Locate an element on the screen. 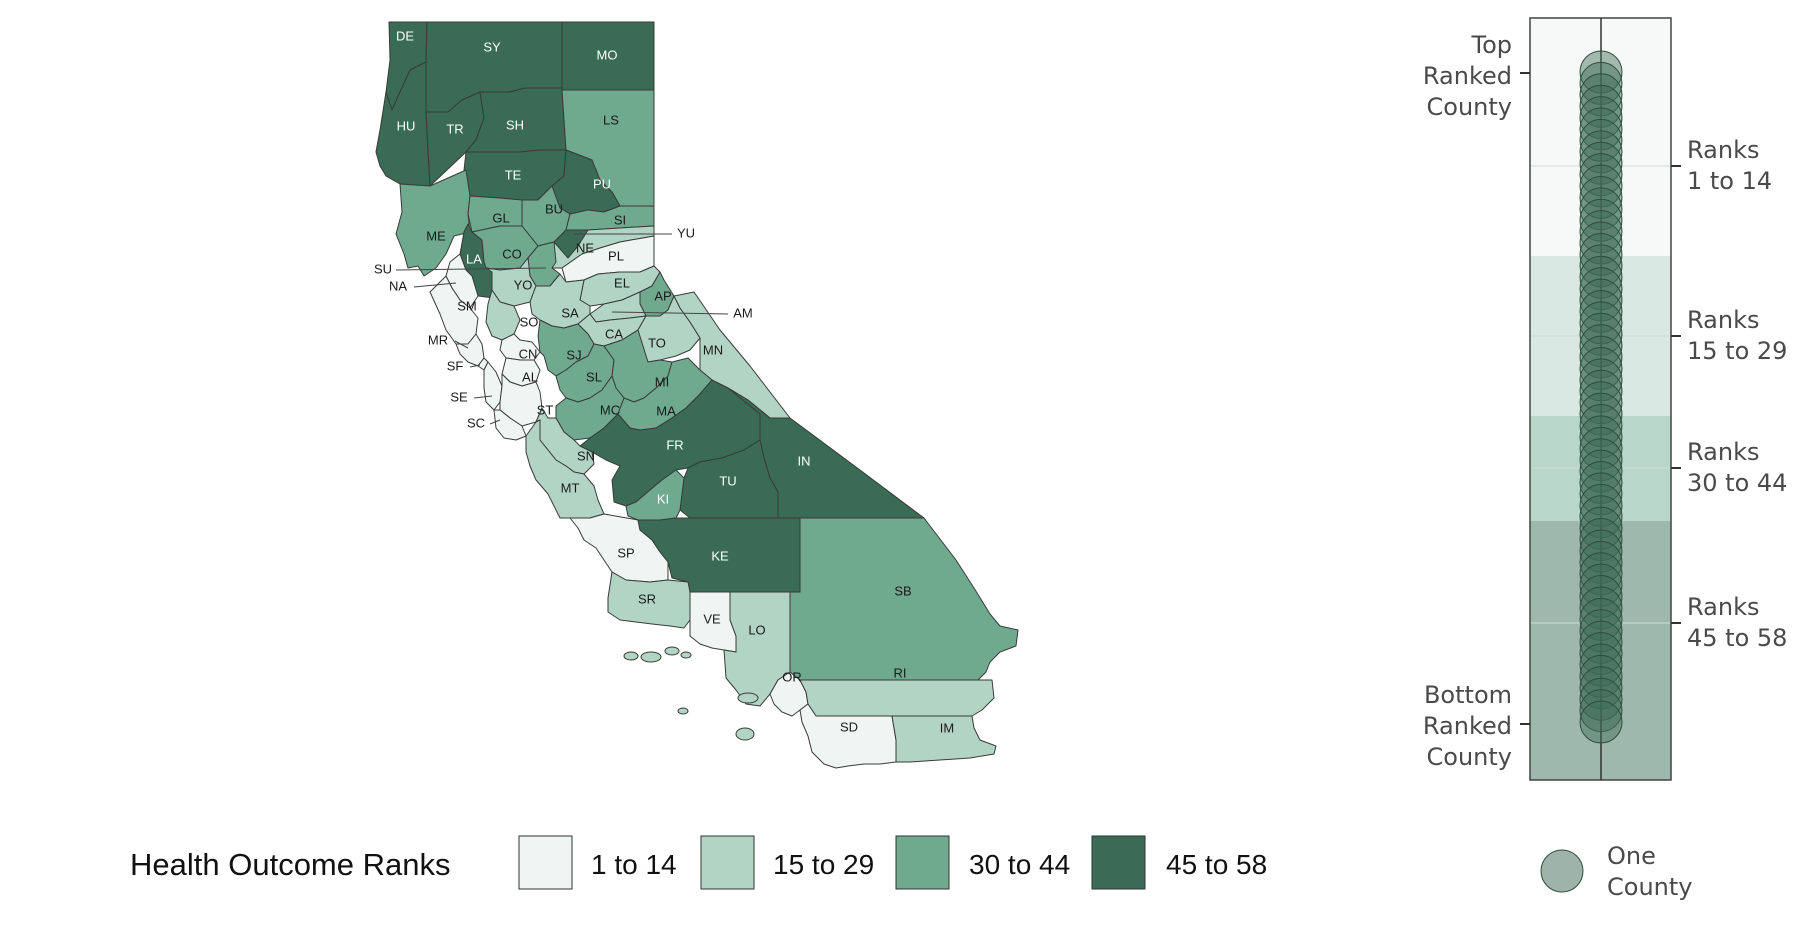 This screenshot has width=1800, height=935. county-label-sf: SF is located at coordinates (455, 365).